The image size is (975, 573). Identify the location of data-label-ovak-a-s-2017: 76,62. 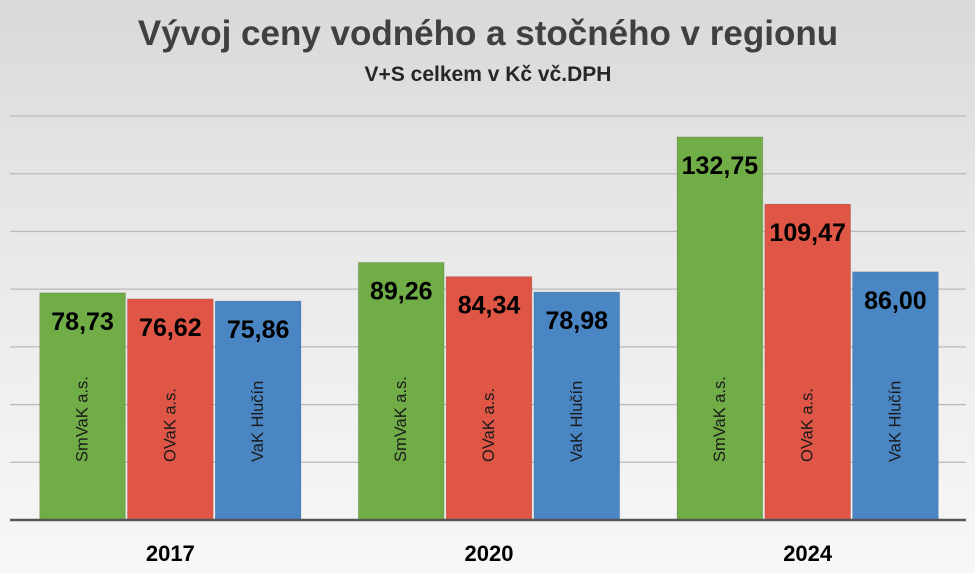
(170, 328).